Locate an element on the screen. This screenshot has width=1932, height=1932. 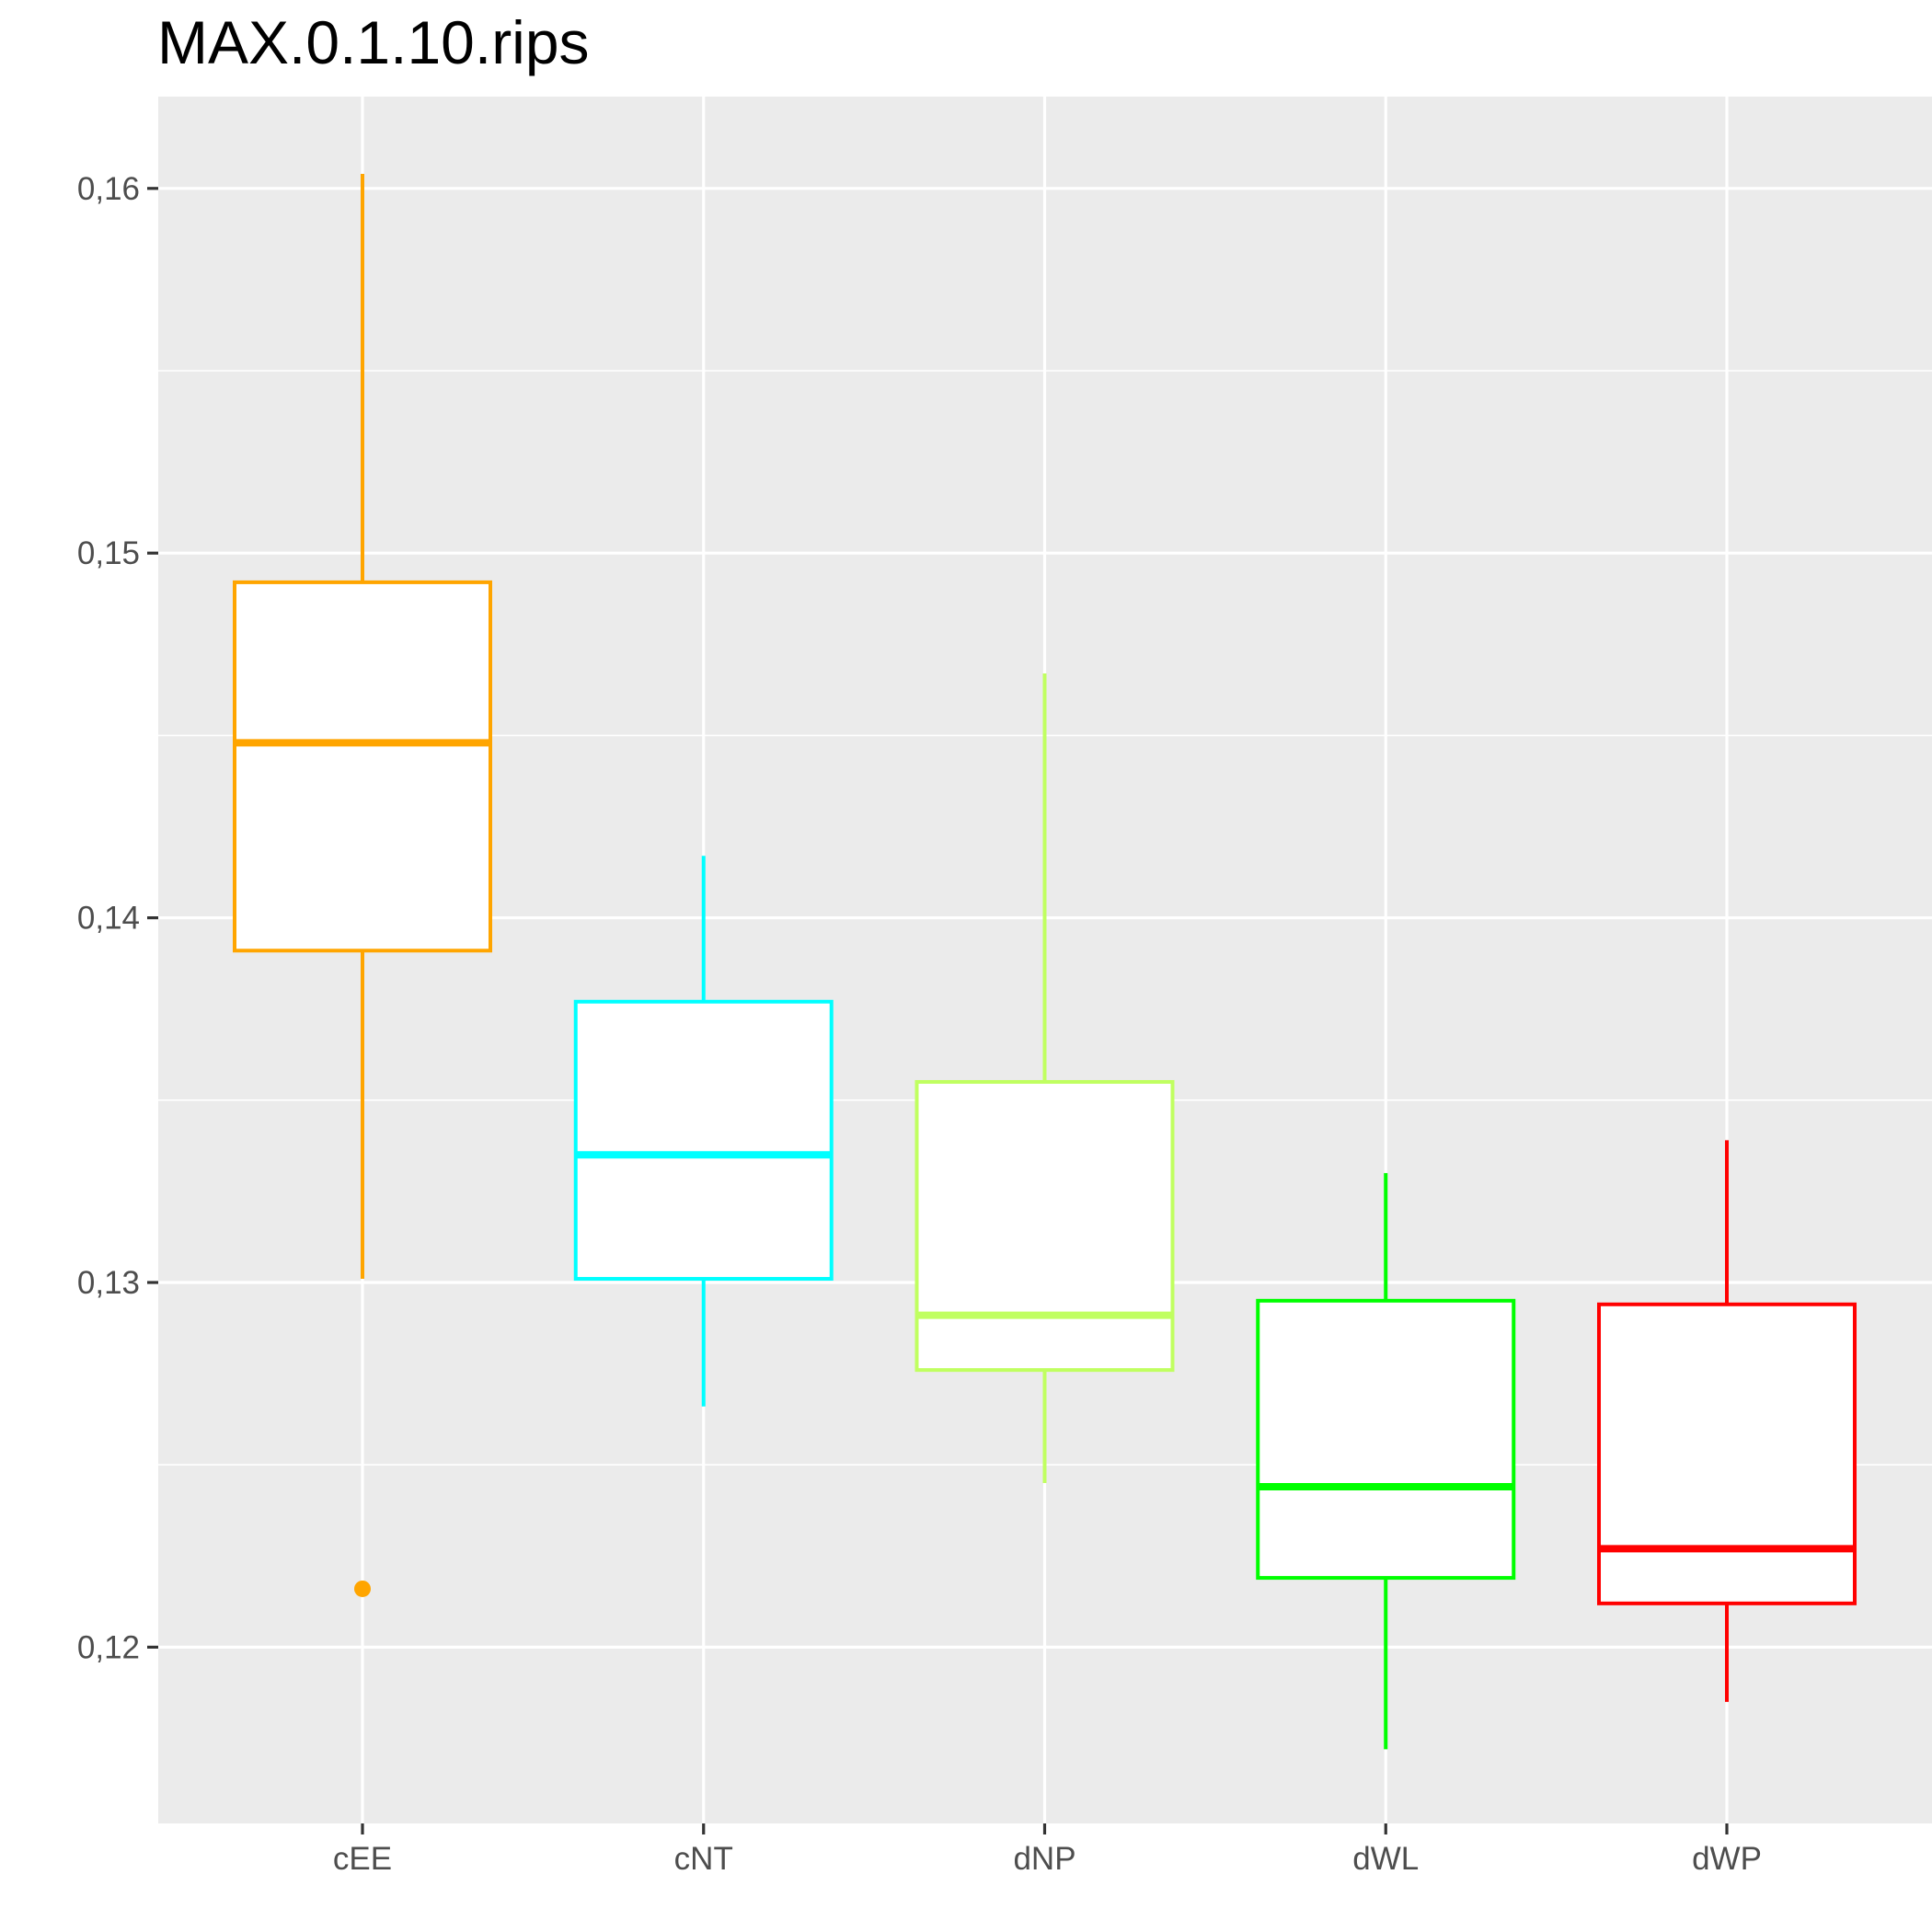
y-tick-label: 0,12 is located at coordinates (108, 1647).